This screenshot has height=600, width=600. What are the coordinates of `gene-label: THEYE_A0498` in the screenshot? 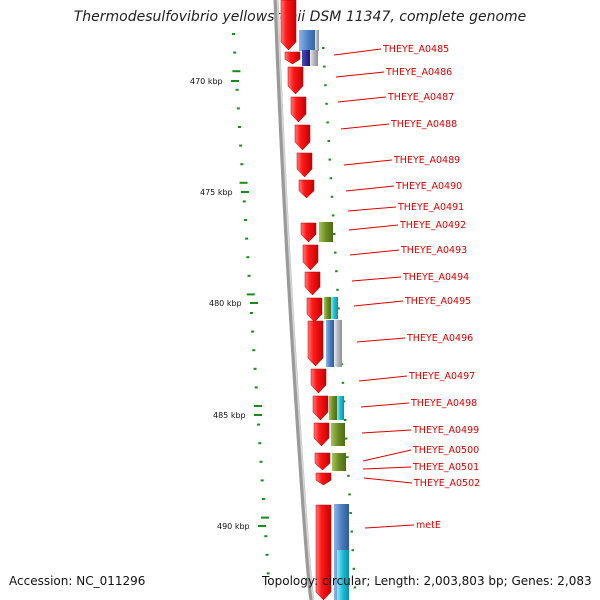 It's located at (443, 403).